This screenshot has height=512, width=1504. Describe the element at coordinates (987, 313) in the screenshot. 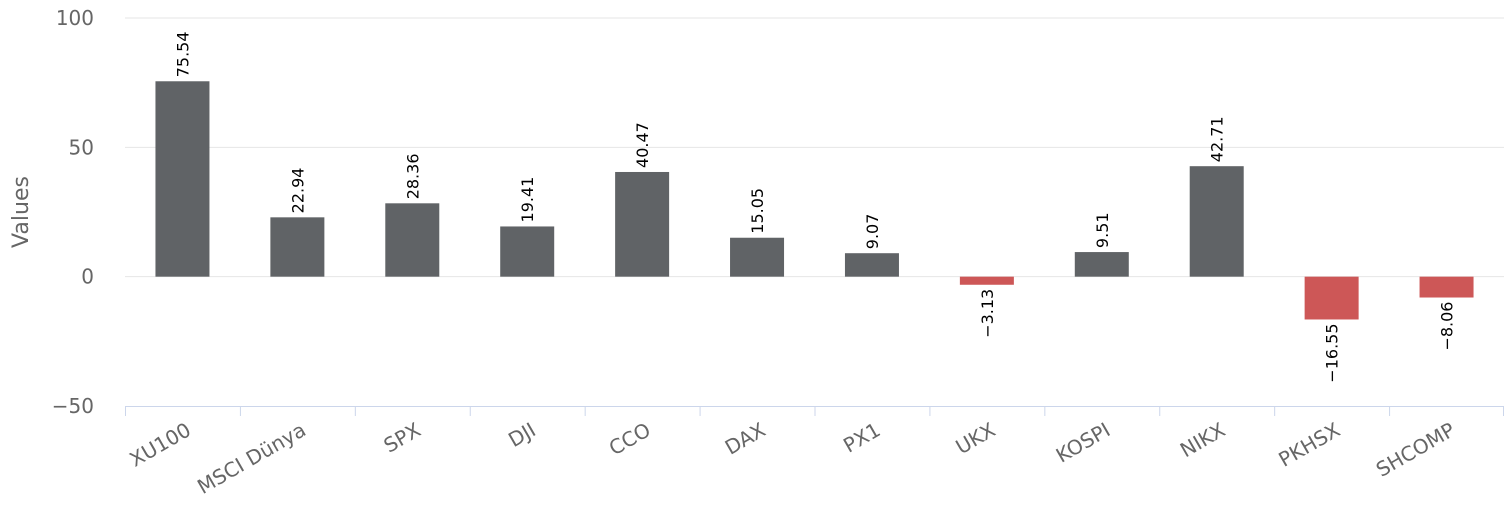

I see `data-label: −3.13` at that location.